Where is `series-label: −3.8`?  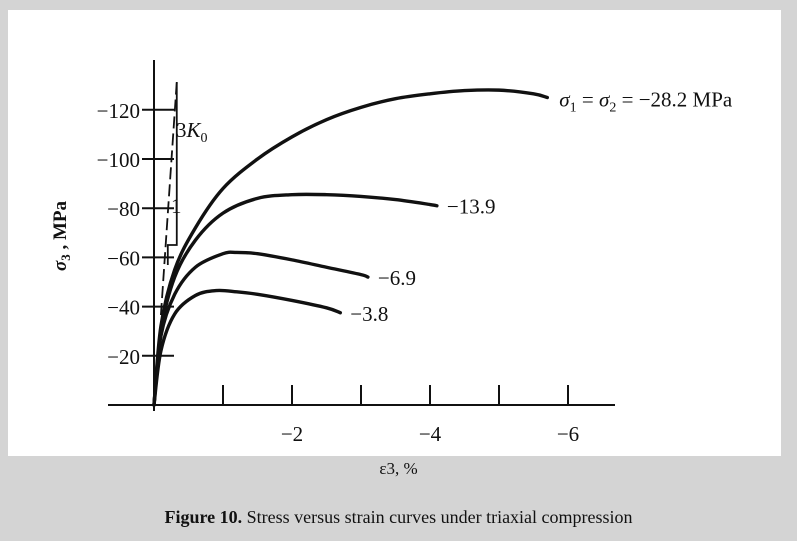
series-label: −3.8 is located at coordinates (369, 314).